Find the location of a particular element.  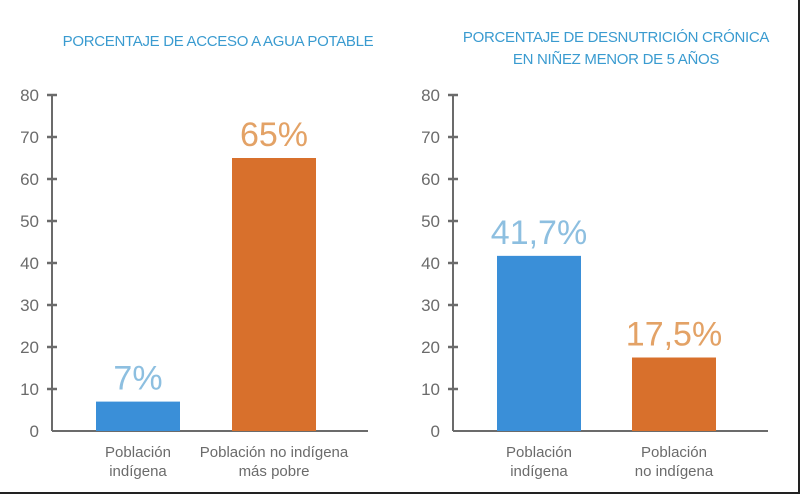

data-label: 65% is located at coordinates (274, 135).